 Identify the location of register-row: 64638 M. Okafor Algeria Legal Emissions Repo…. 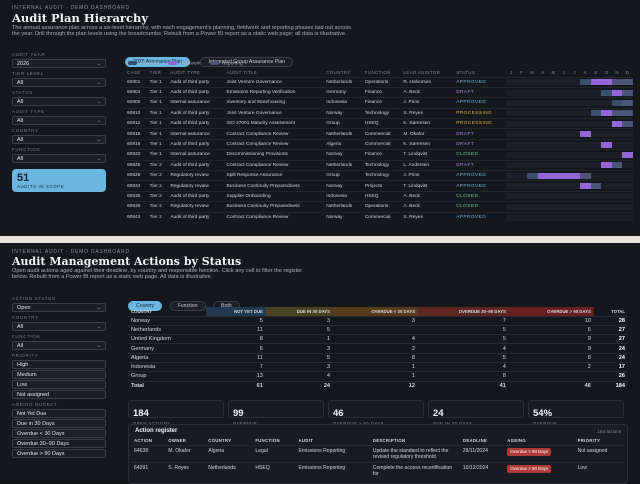
(378, 453).